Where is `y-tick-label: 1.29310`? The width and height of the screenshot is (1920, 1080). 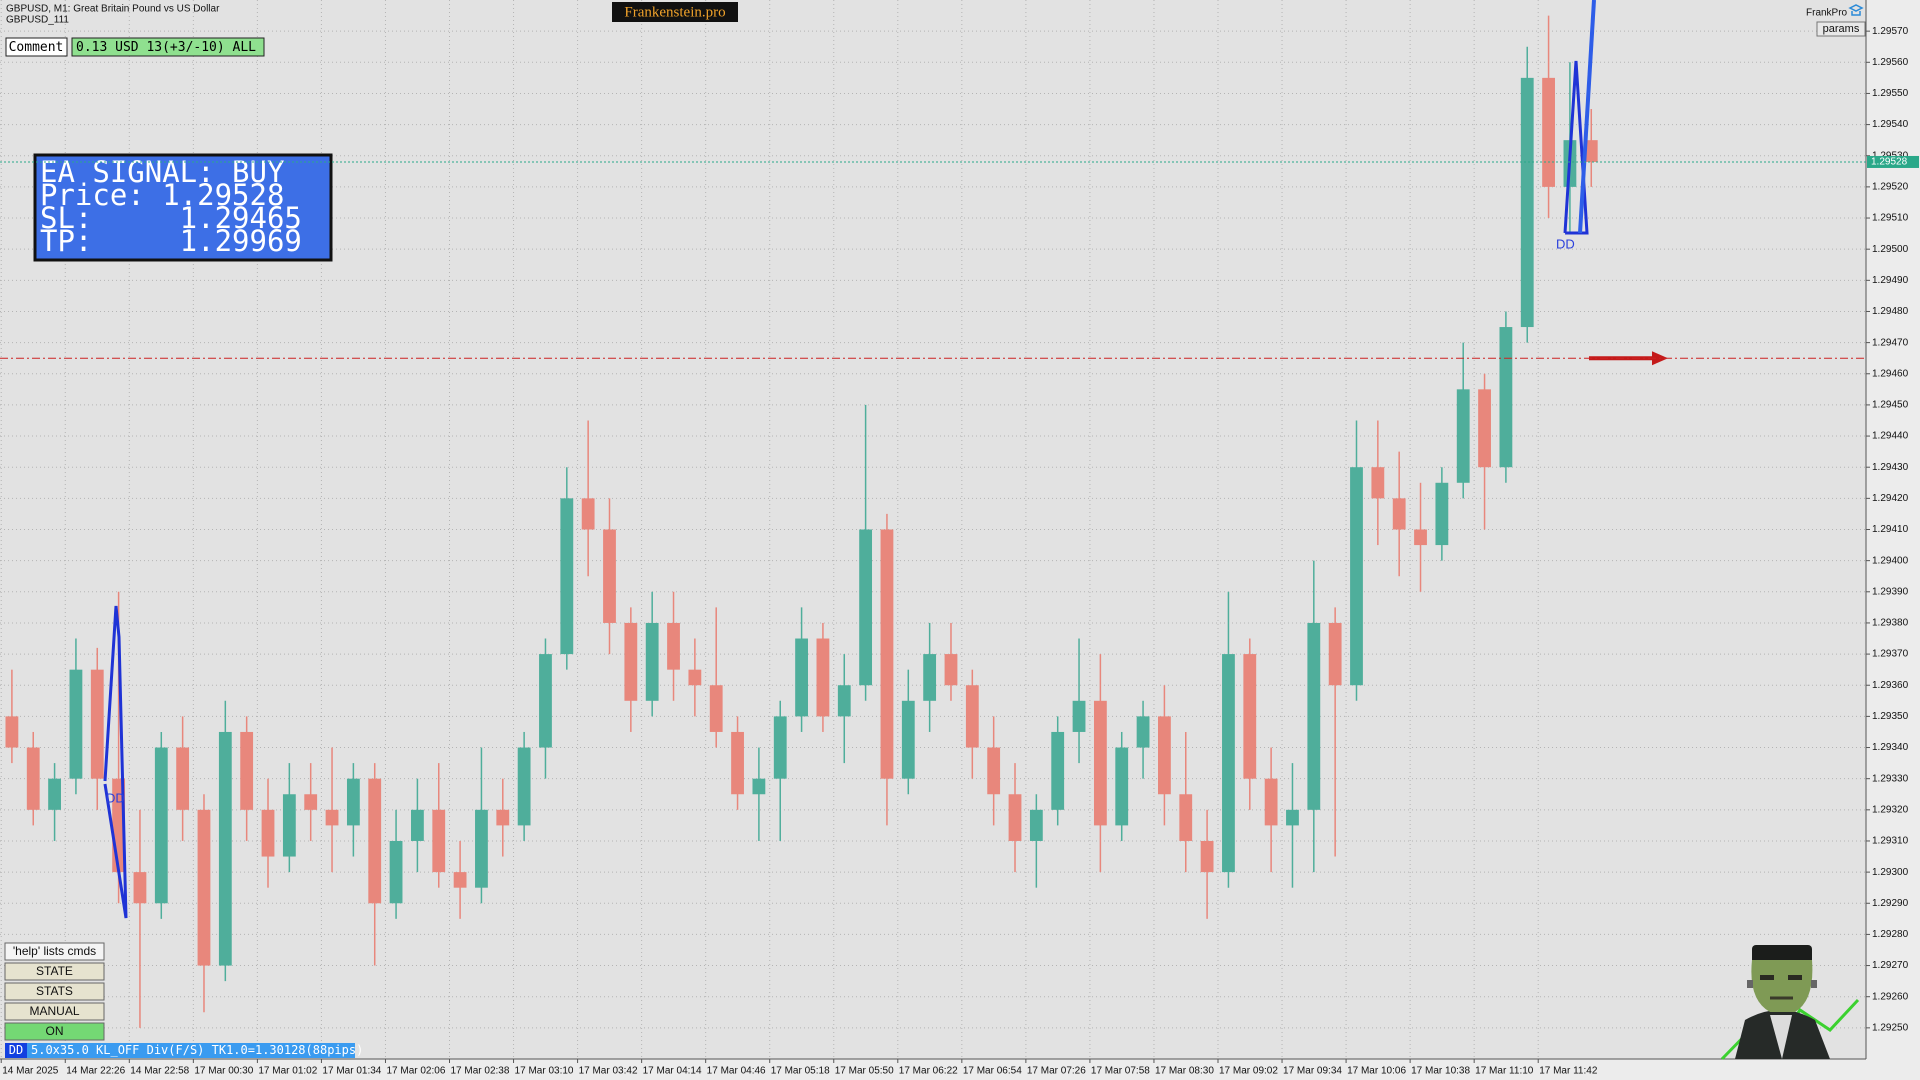
y-tick-label: 1.29310 is located at coordinates (1890, 841).